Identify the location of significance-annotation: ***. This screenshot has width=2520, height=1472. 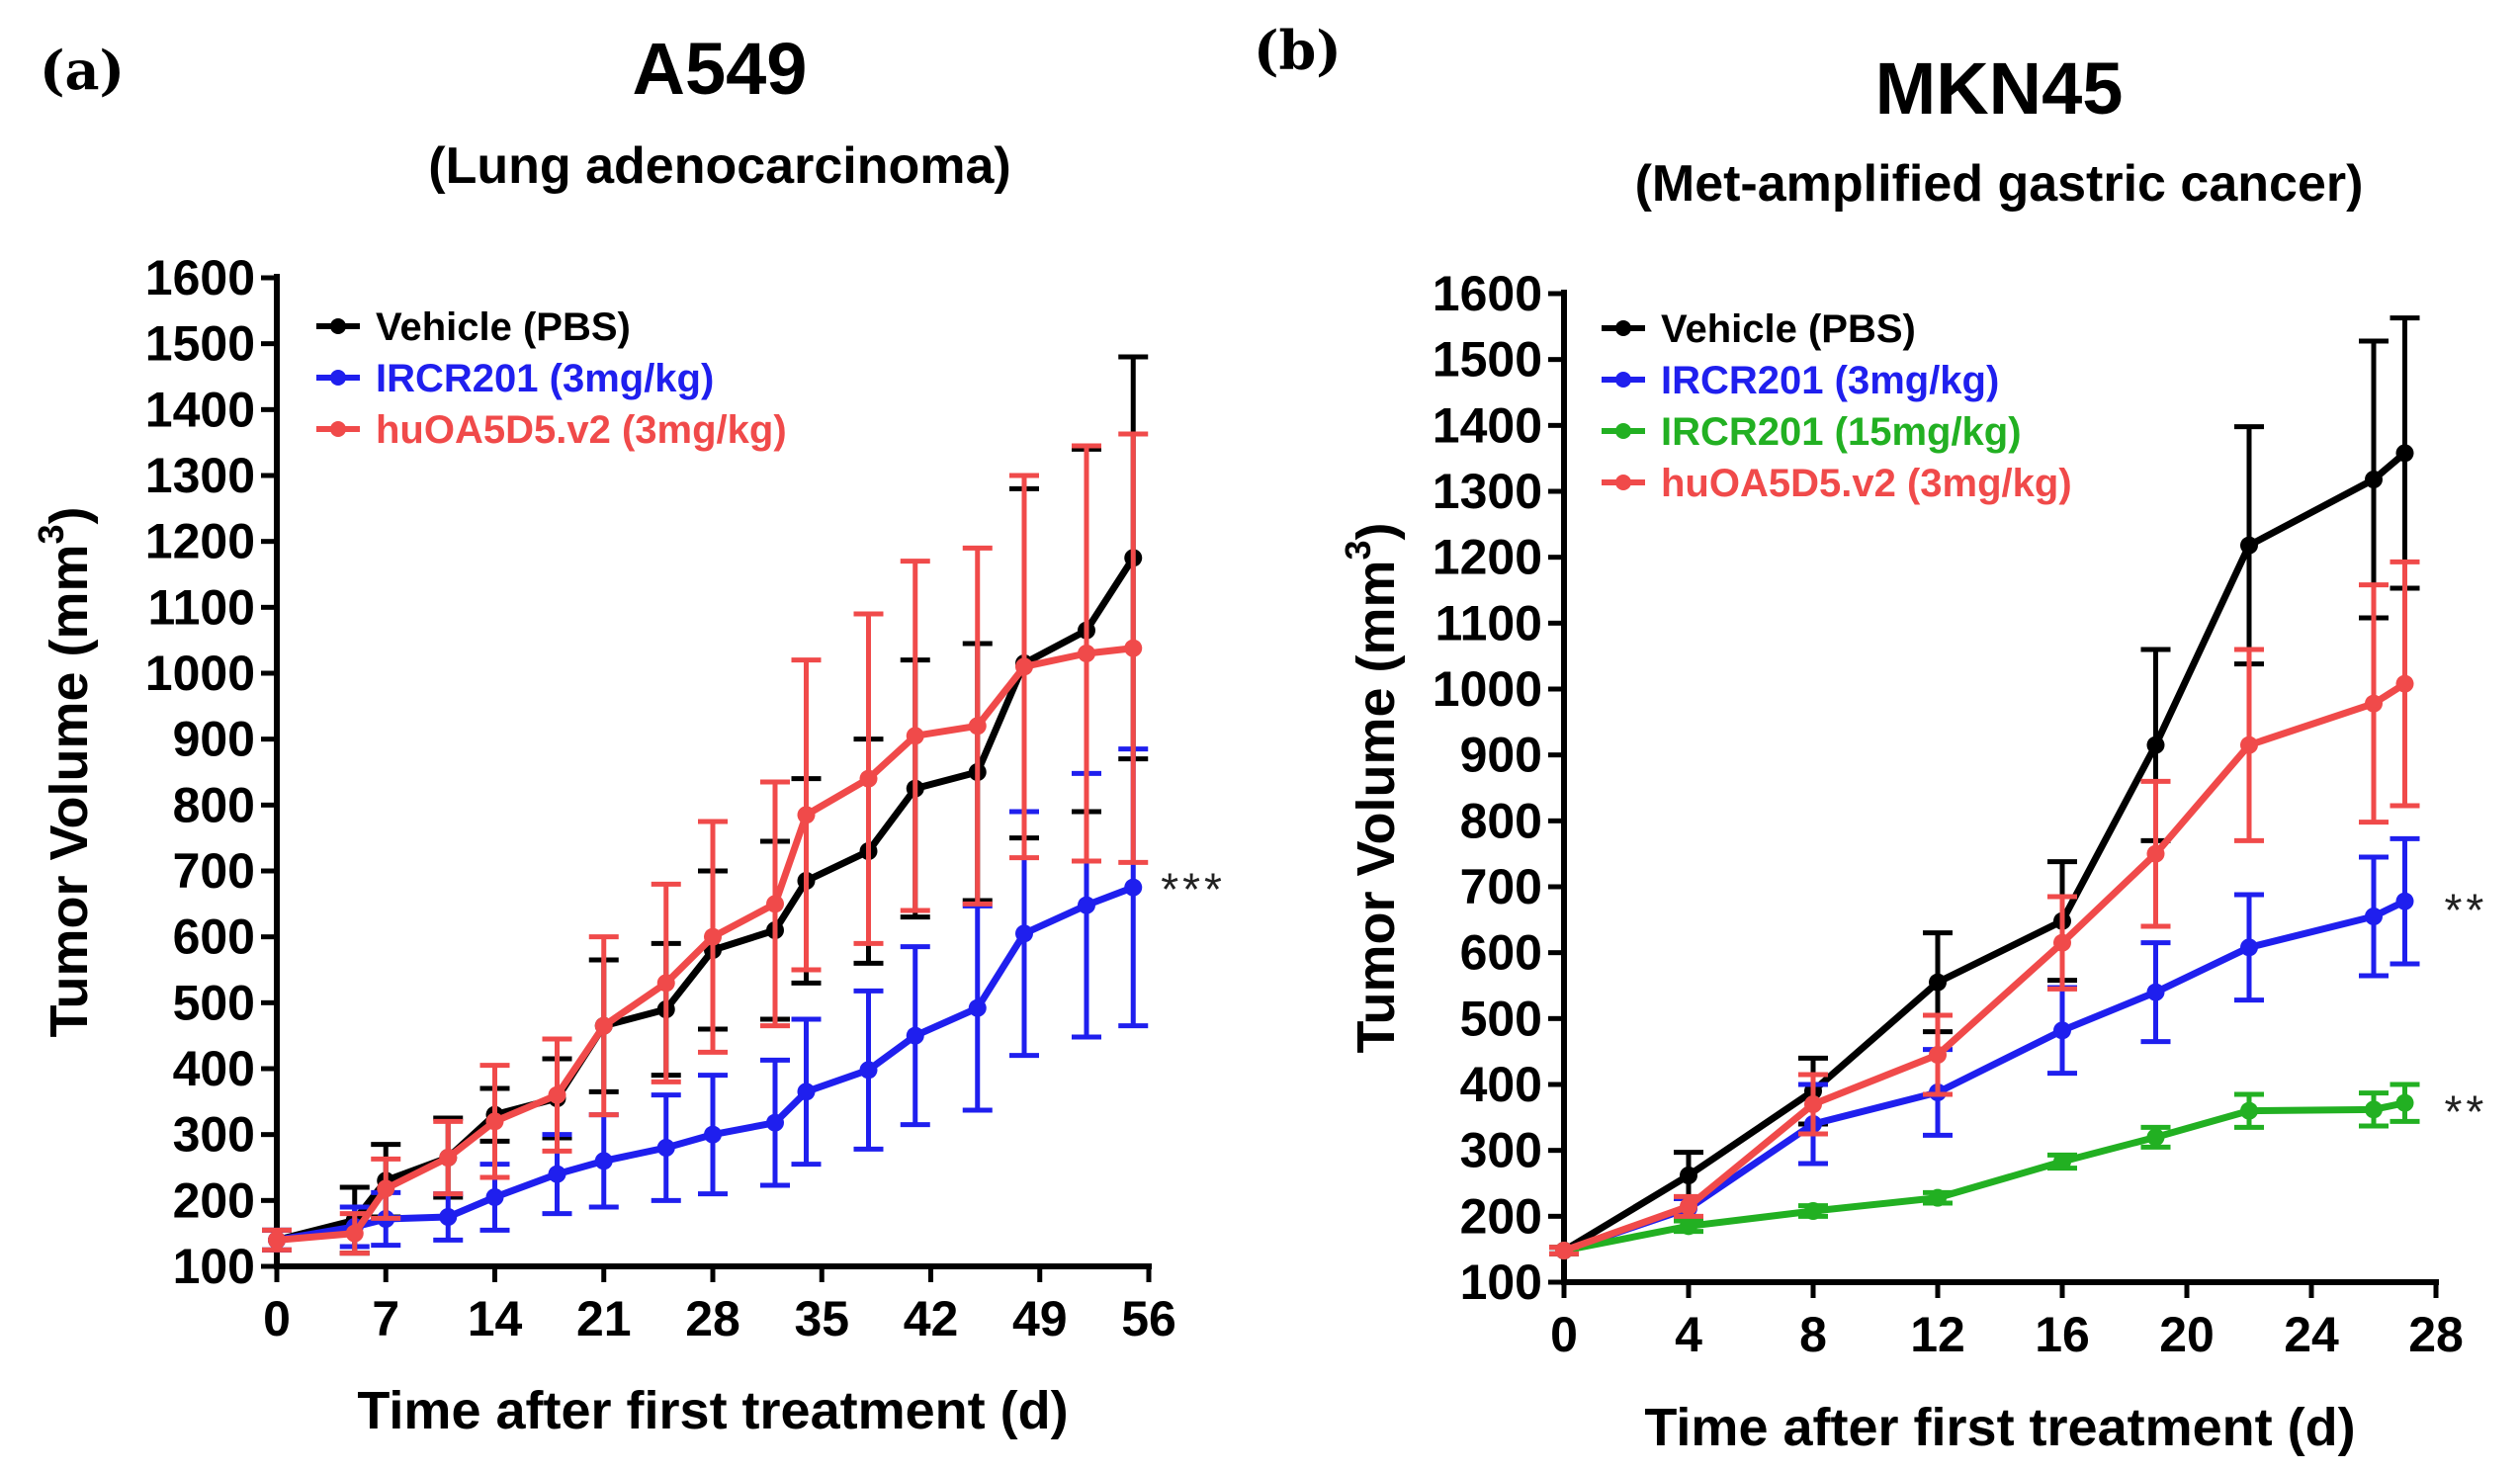
(1193, 889).